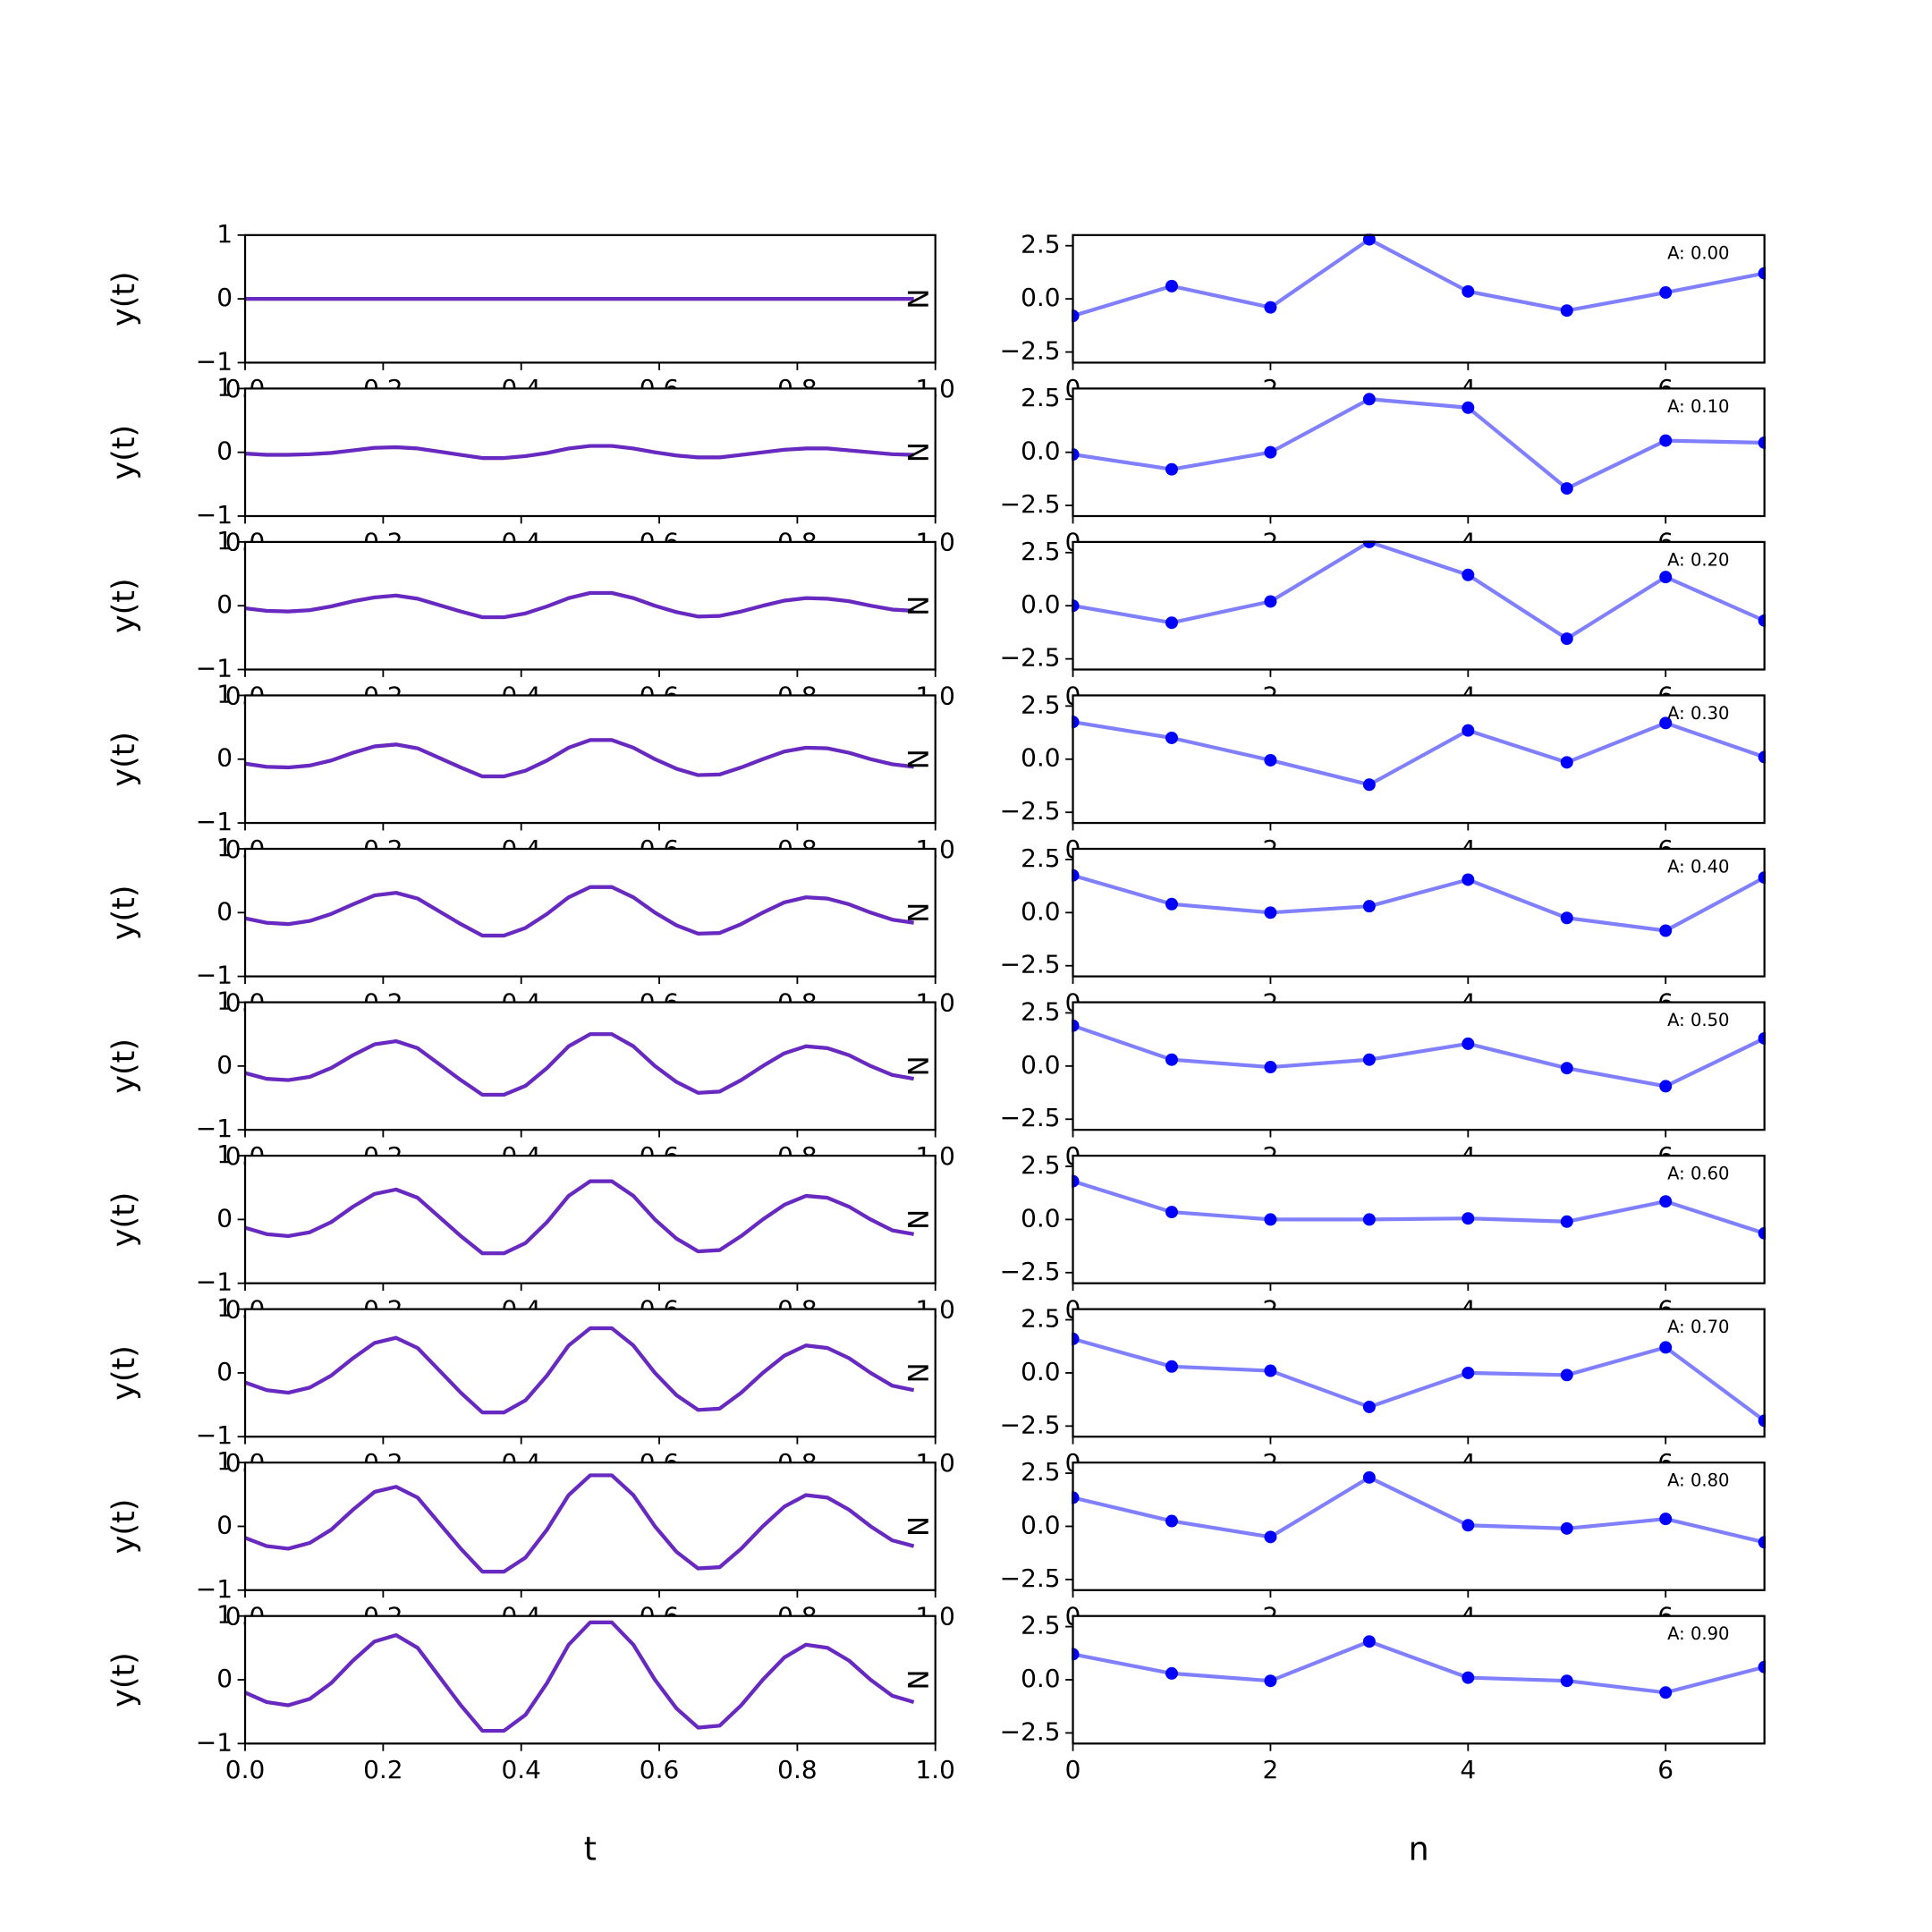  What do you see at coordinates (590, 1849) in the screenshot?
I see `x-axis-label: t` at bounding box center [590, 1849].